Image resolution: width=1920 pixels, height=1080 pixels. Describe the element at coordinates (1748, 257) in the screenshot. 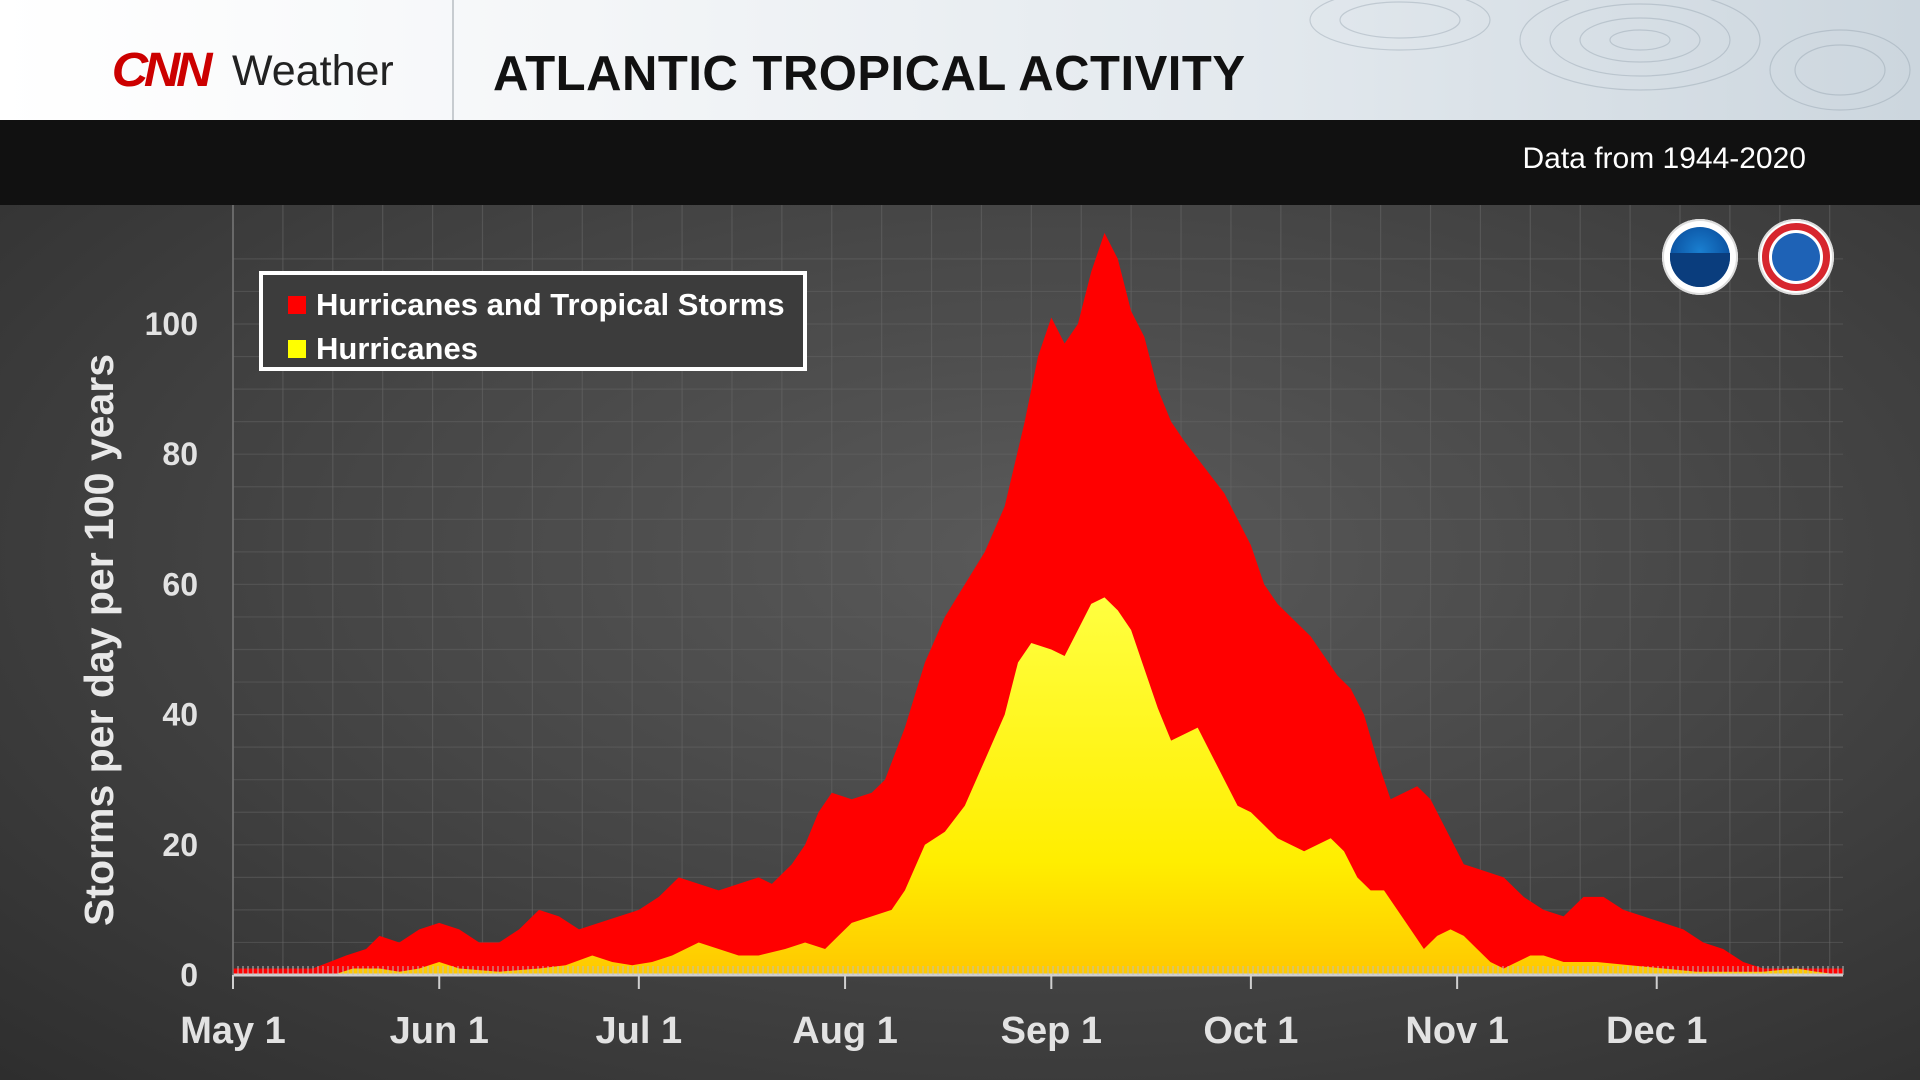

I see `agency-logos` at that location.